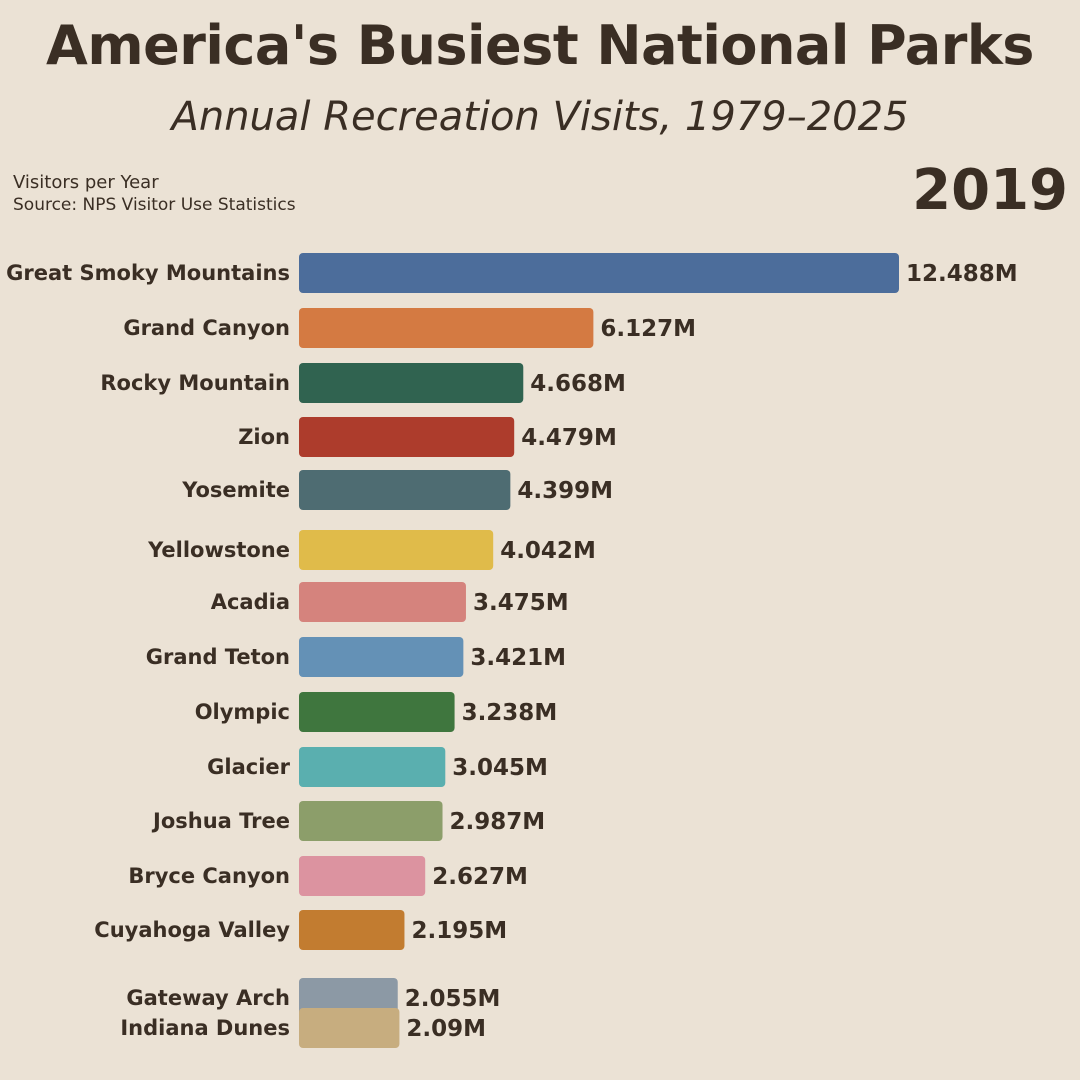 The height and width of the screenshot is (1080, 1080). Describe the element at coordinates (599, 273) in the screenshot. I see `bar-great-smoky-mountains` at that location.